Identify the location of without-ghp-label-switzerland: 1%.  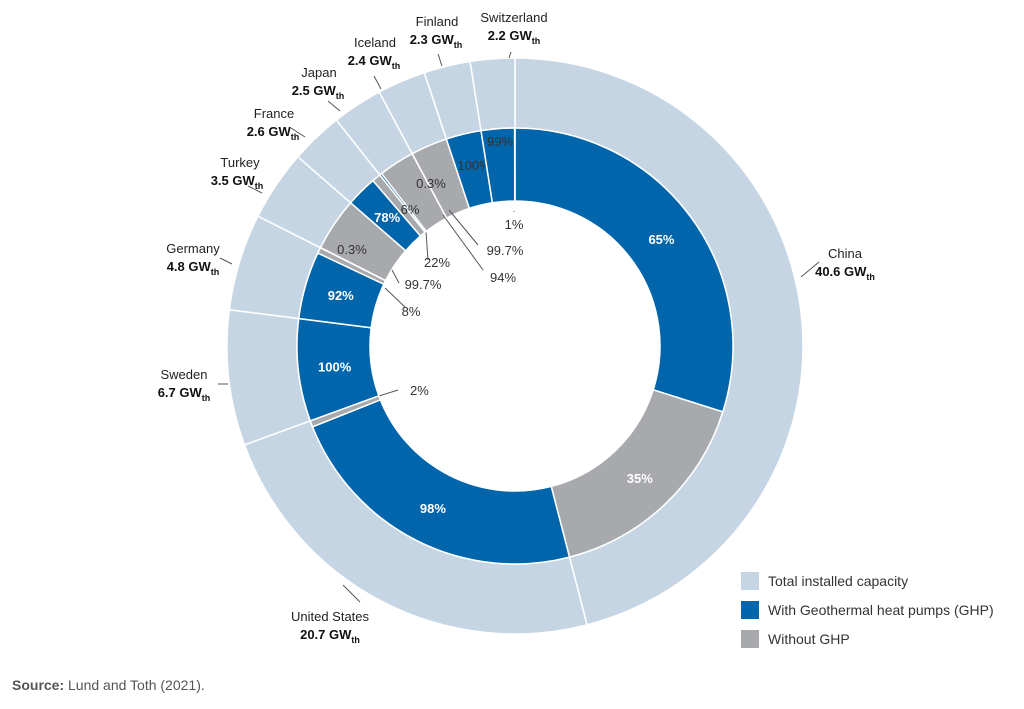
(514, 224).